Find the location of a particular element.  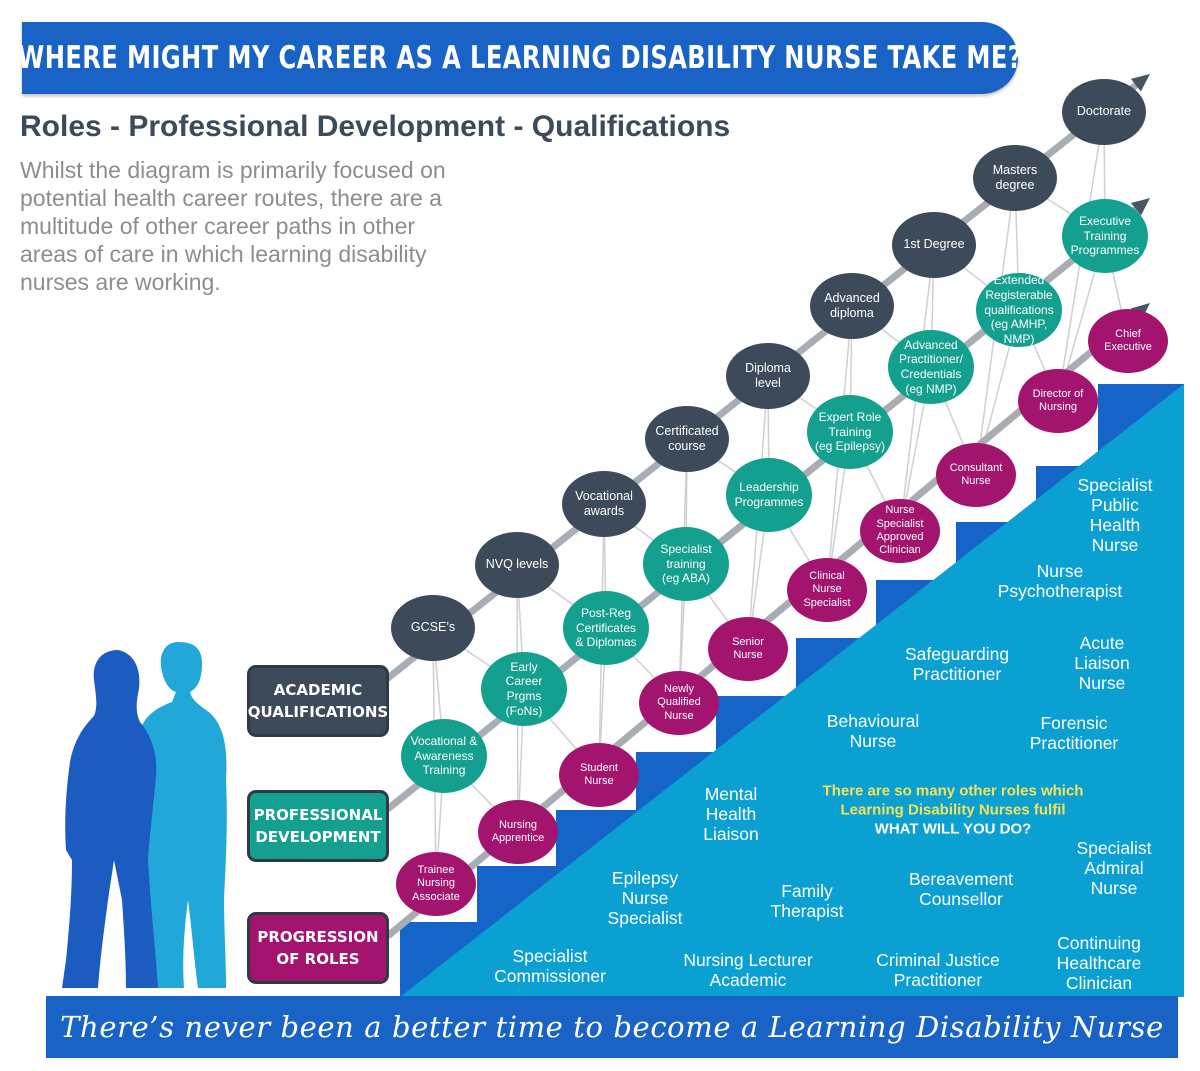

arrow-academic-head is located at coordinates (1140, 83).